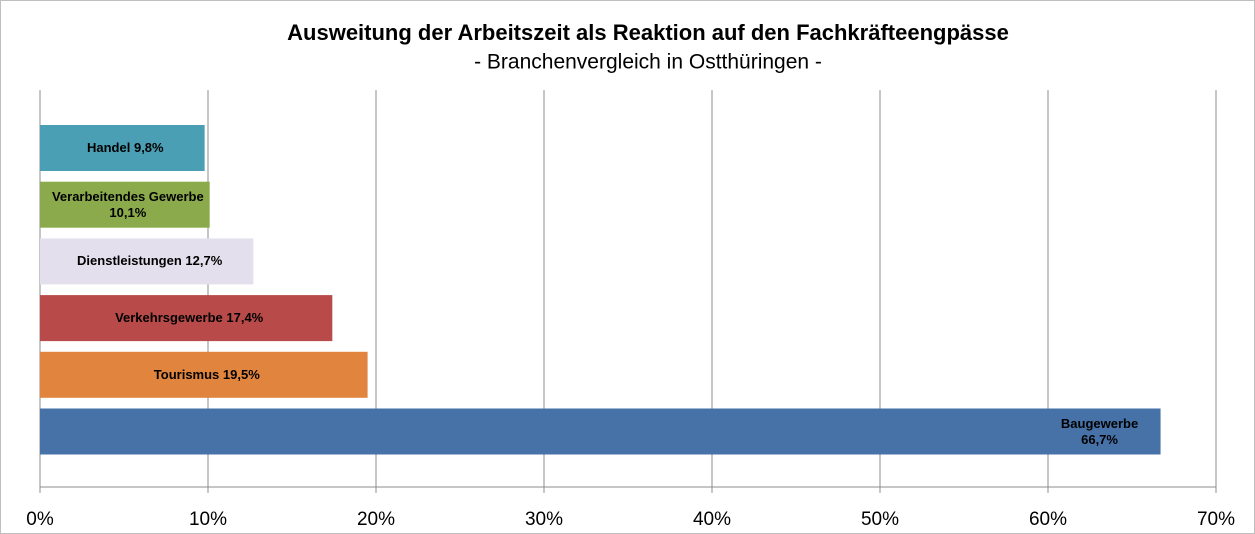  What do you see at coordinates (208, 519) in the screenshot?
I see `x-tick-label: 10%` at bounding box center [208, 519].